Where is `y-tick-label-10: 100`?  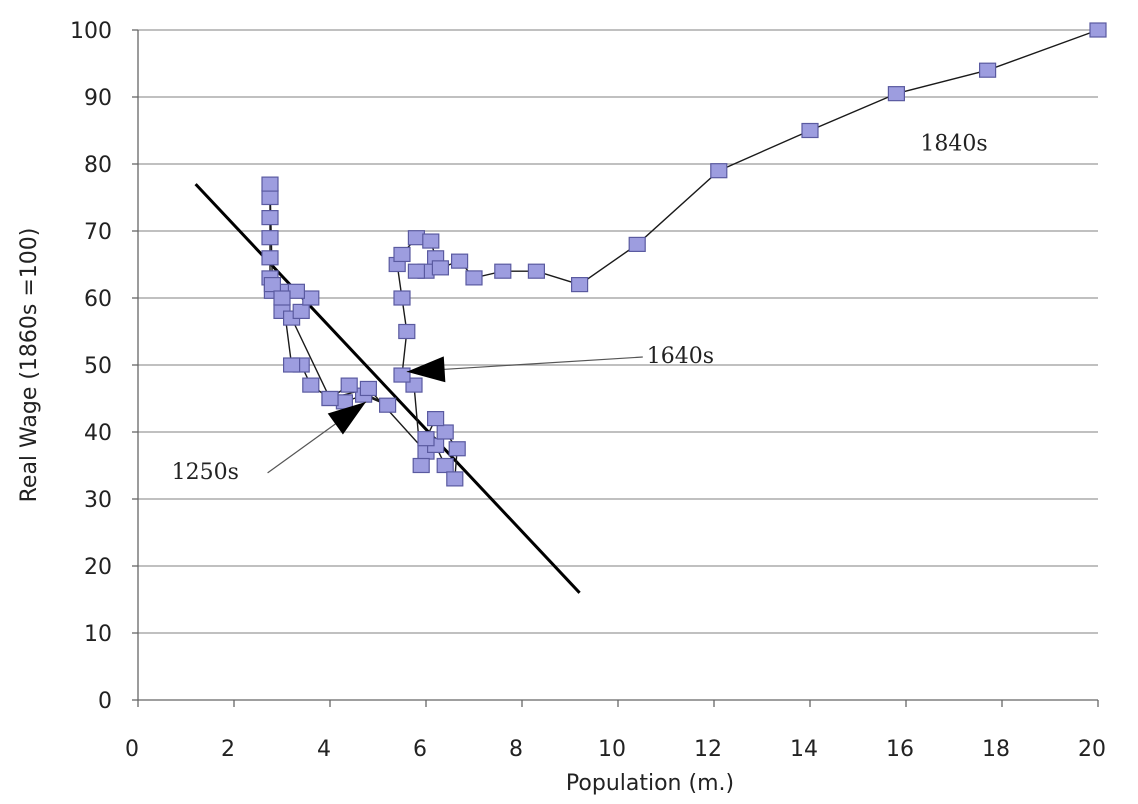
y-tick-label-10: 100 is located at coordinates (91, 31).